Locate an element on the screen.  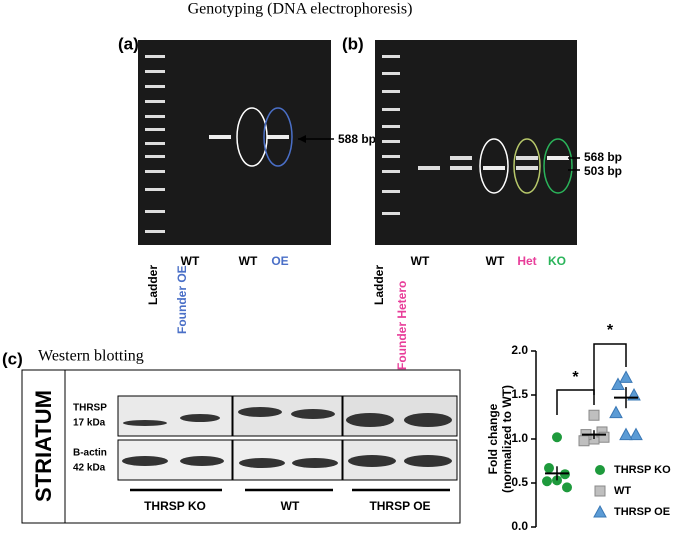
y-axis-label: (normalized to WT) is located at coordinates (507, 439).